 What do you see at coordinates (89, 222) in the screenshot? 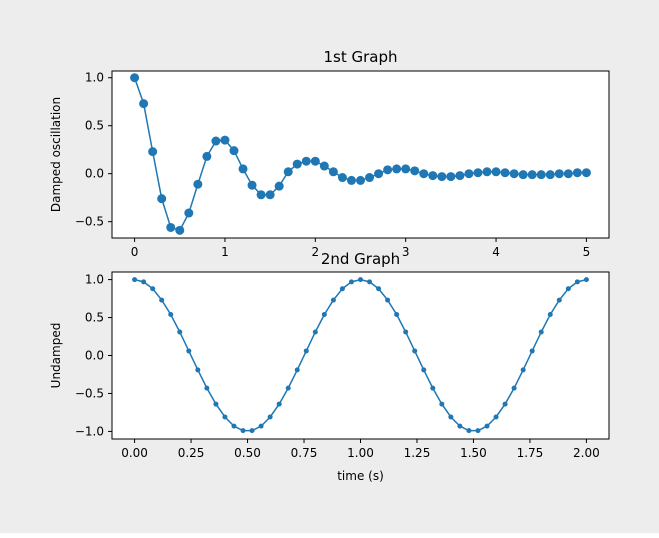
I see `y-tick-label: −0.5` at bounding box center [89, 222].